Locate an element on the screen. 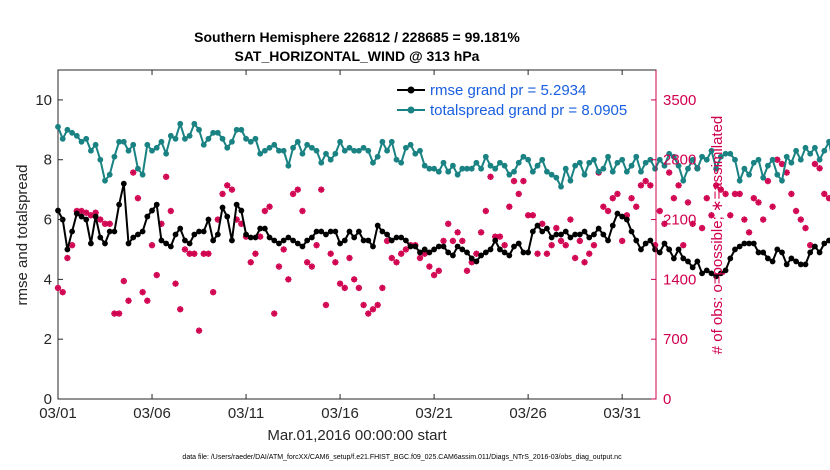 This screenshot has height=470, width=830. x-tick-label: 03/06 is located at coordinates (152, 413).